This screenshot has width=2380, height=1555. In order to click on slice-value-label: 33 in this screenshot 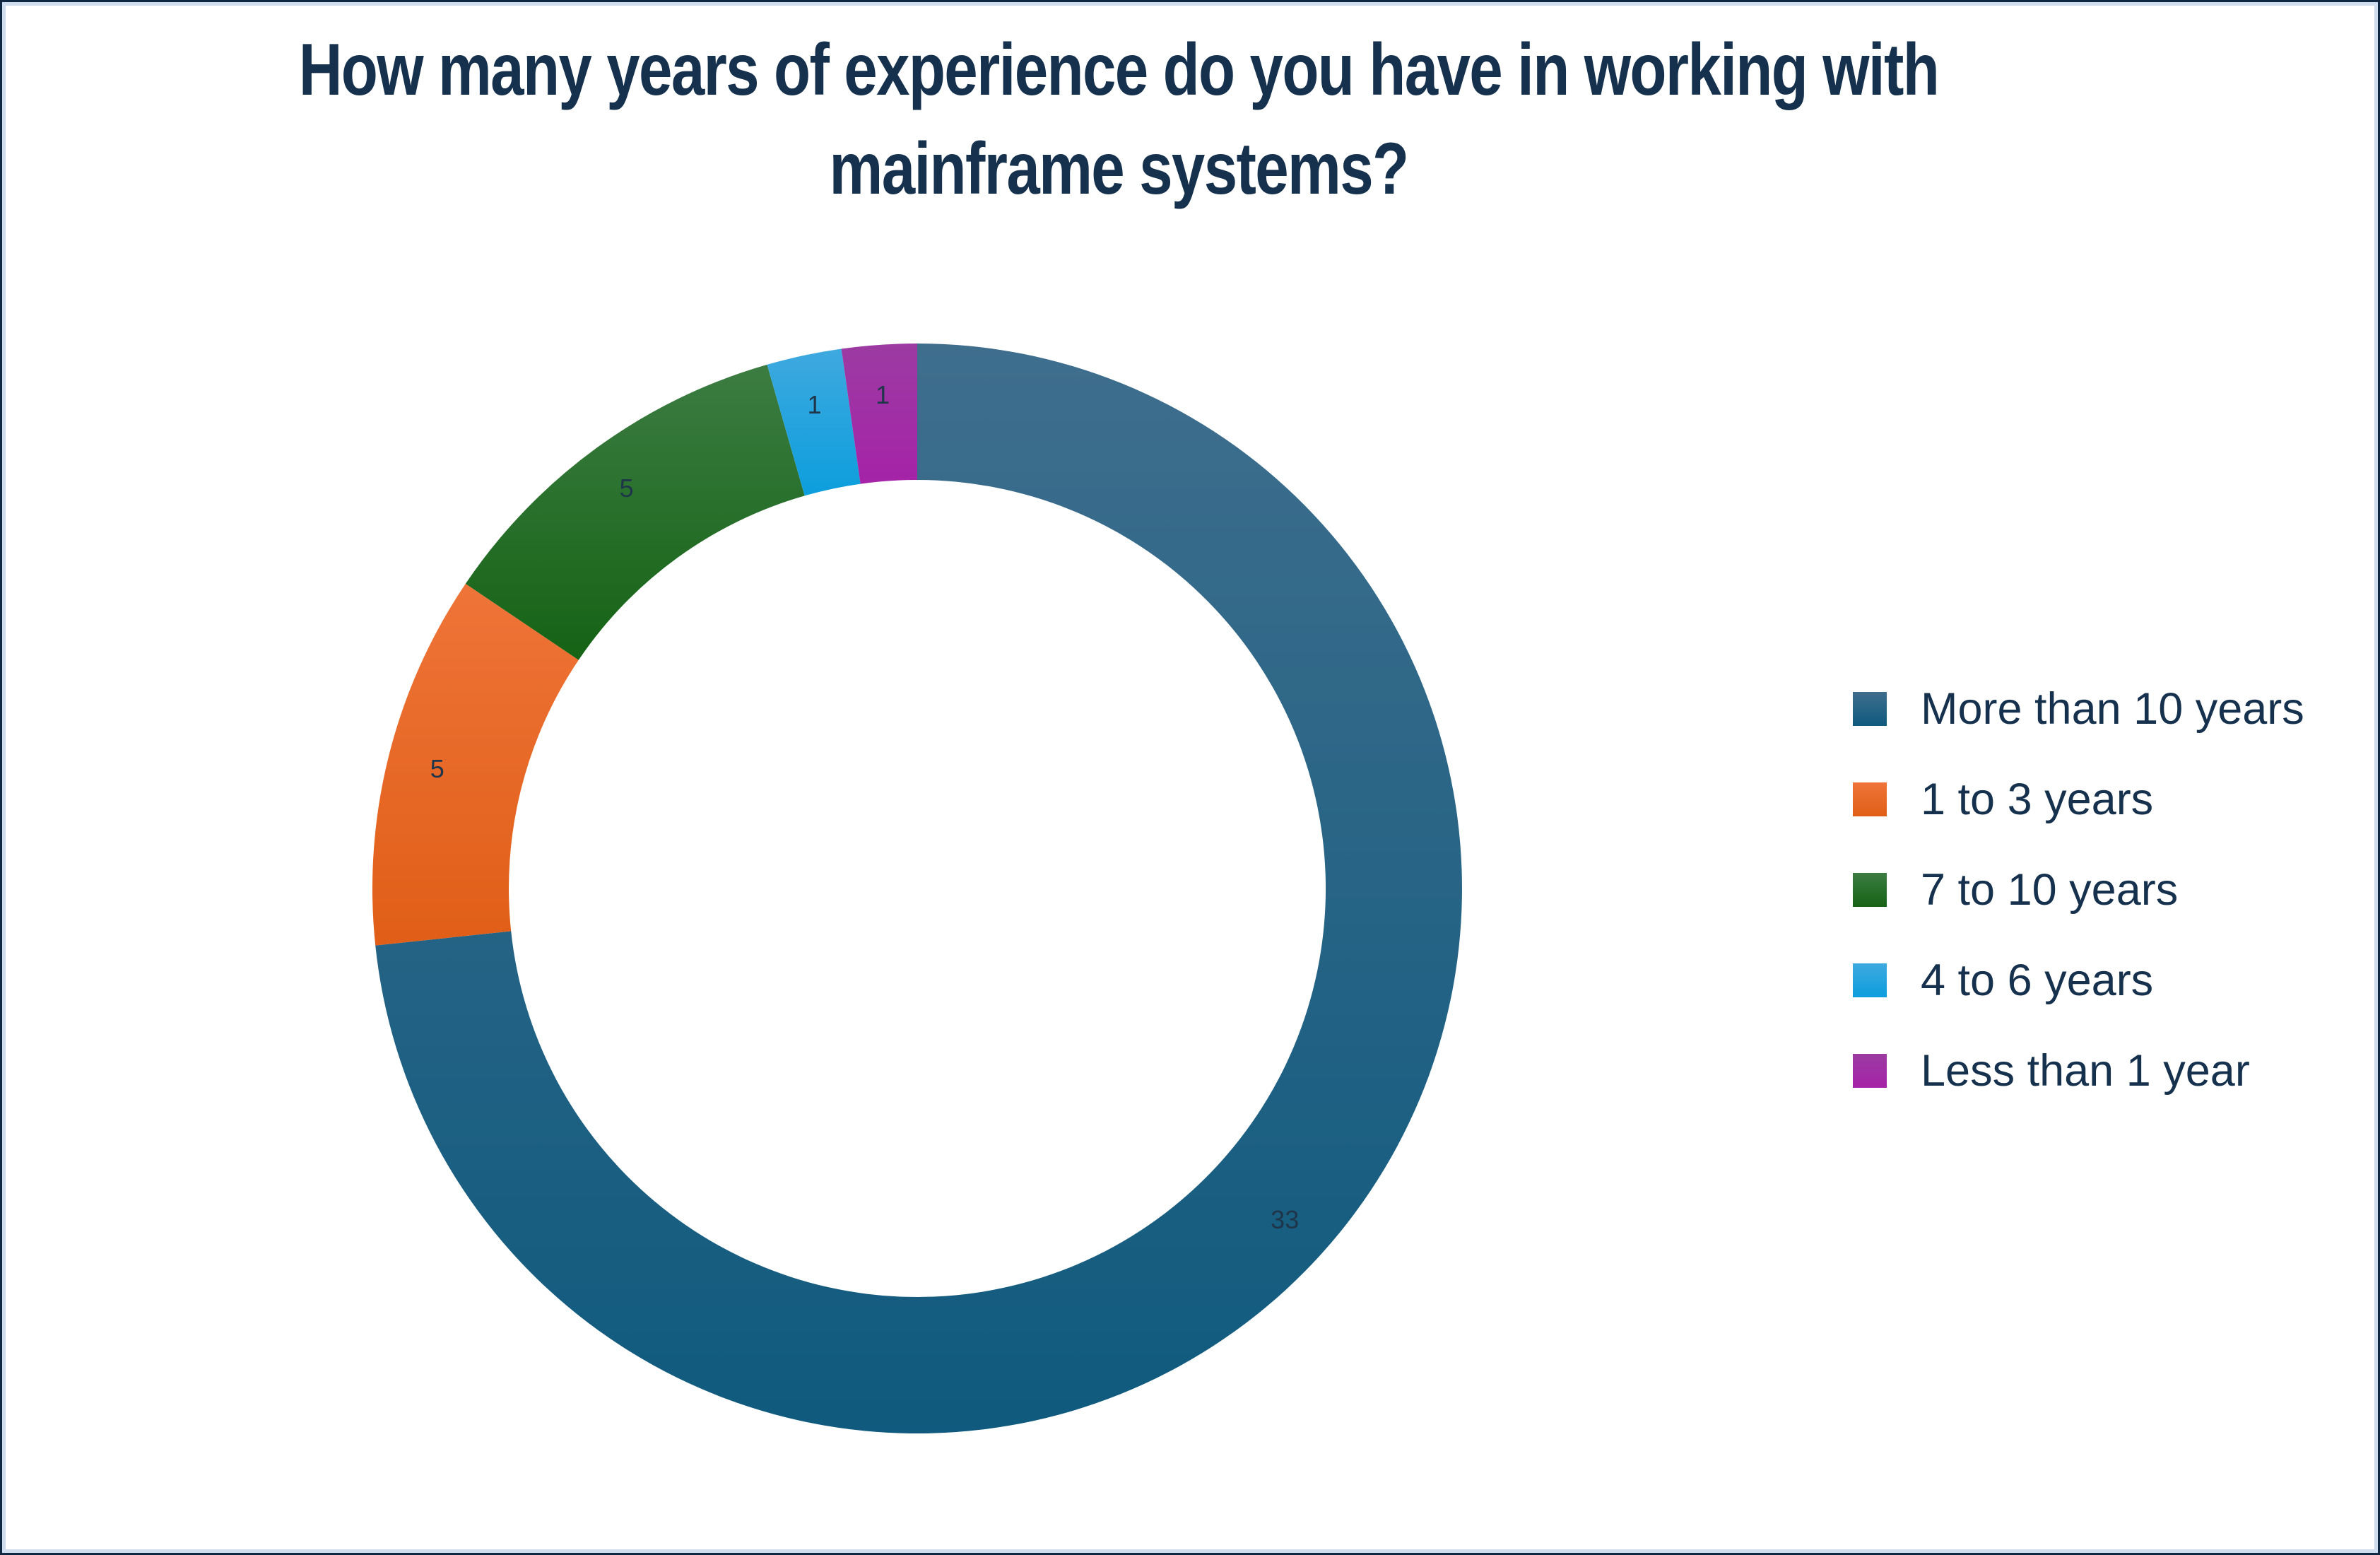, I will do `click(1285, 1219)`.